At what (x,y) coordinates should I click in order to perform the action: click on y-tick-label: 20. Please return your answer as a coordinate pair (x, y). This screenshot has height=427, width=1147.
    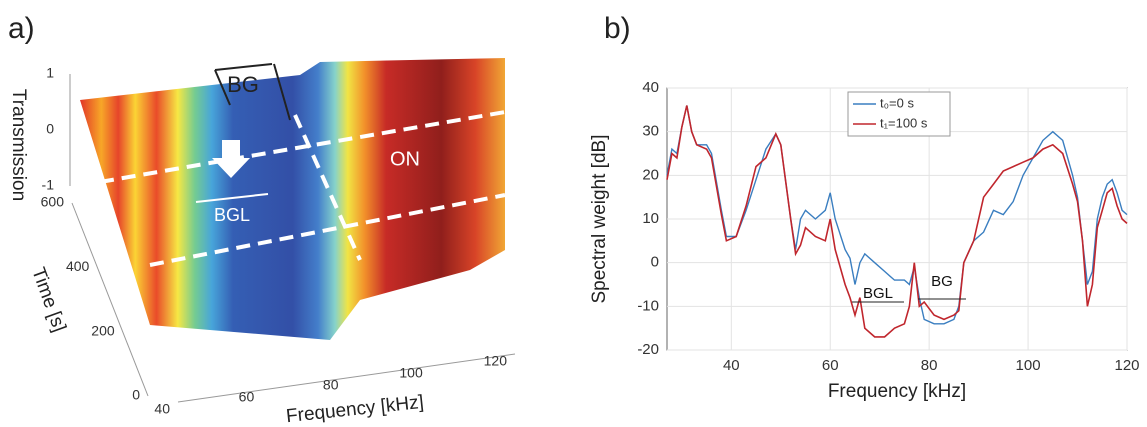
    Looking at the image, I should click on (650, 174).